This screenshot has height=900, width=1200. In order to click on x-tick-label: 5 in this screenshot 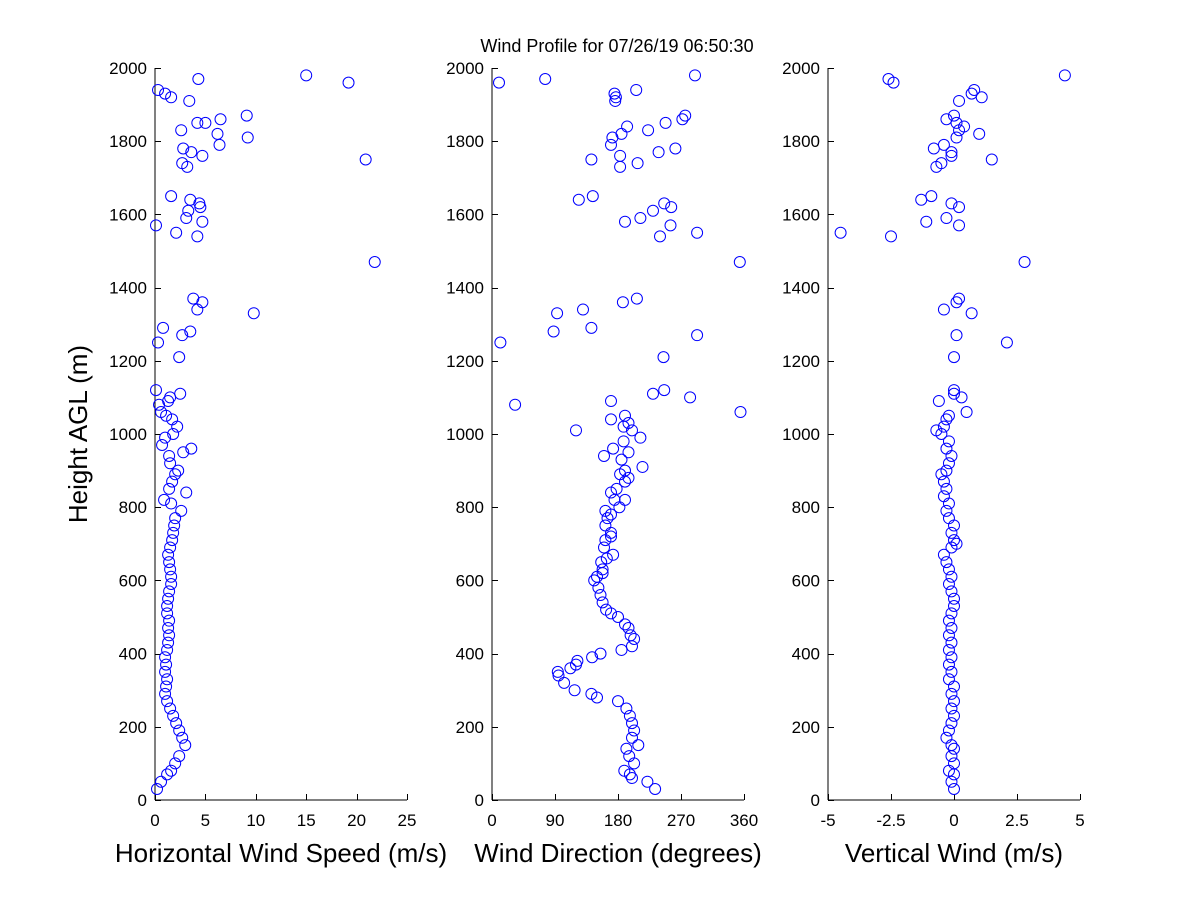, I will do `click(205, 820)`.